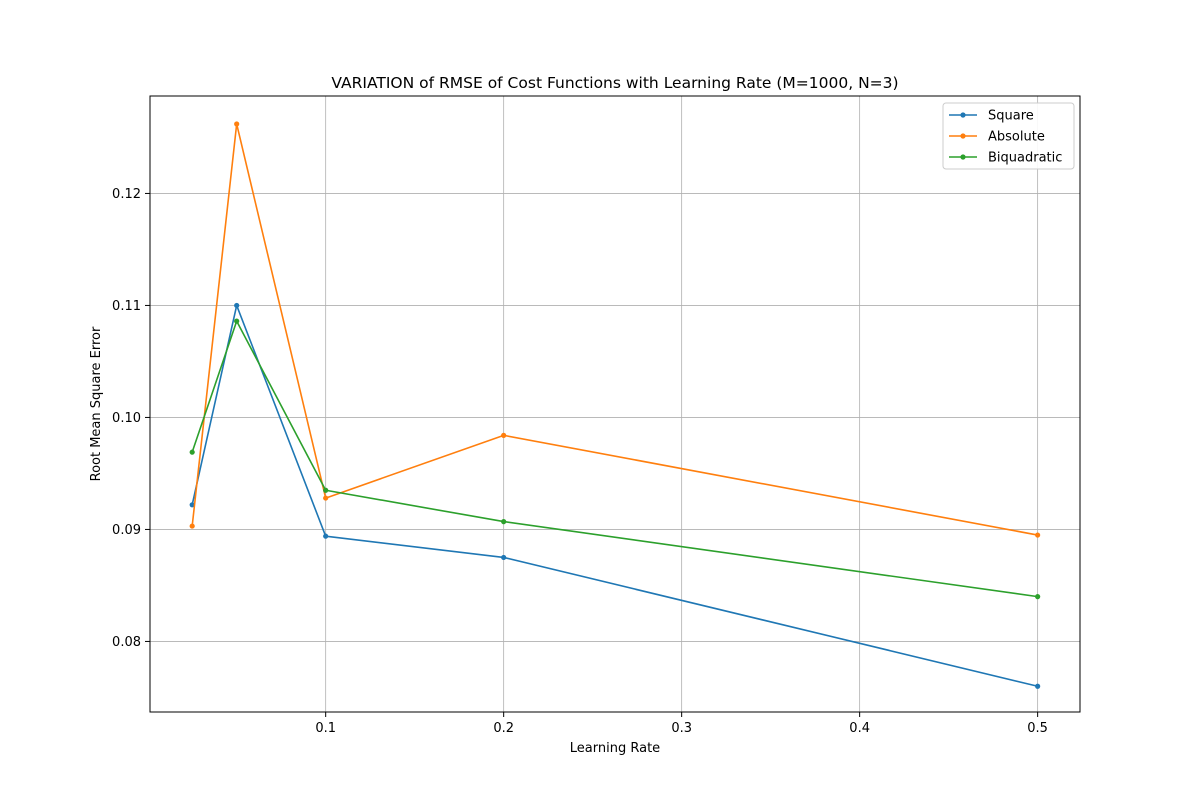 The width and height of the screenshot is (1200, 800). I want to click on y-tick-label: 0.11, so click(126, 306).